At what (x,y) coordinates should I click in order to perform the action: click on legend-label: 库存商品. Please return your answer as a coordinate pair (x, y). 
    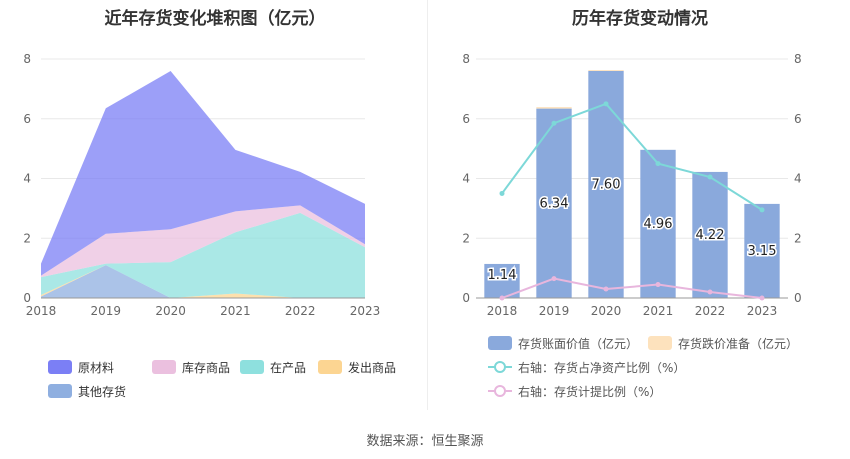
    Looking at the image, I should click on (206, 367).